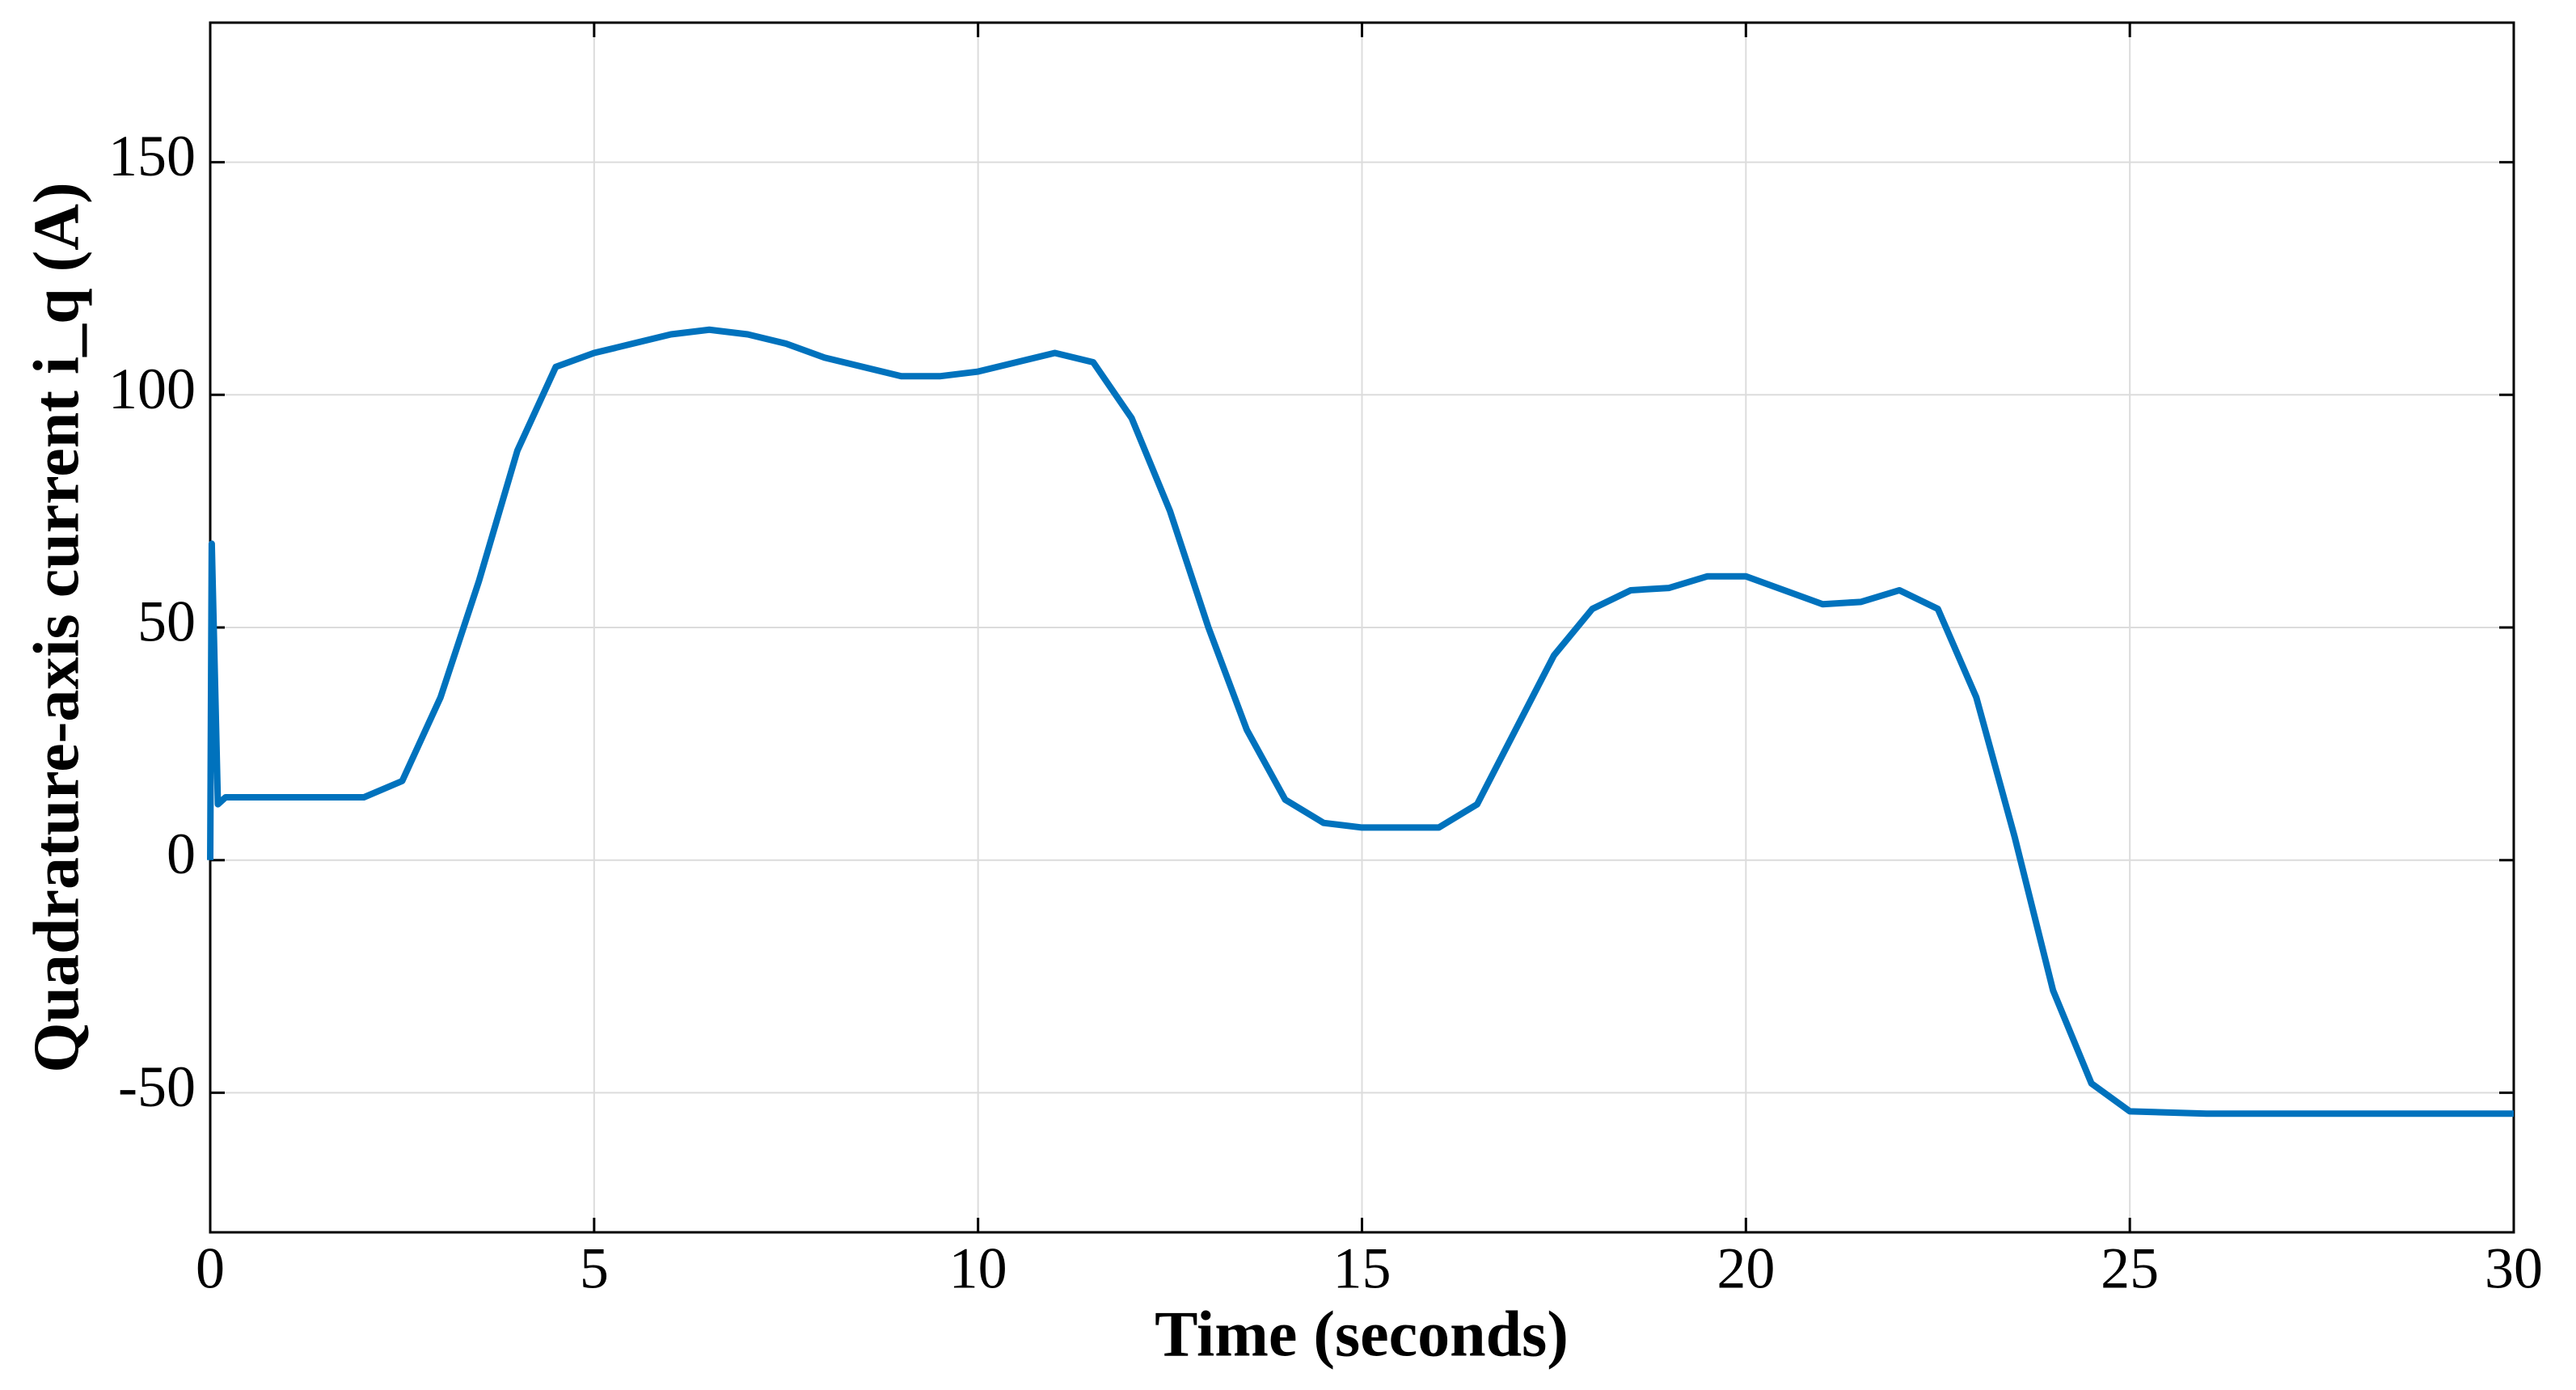 This screenshot has width=2576, height=1390. I want to click on x-tick-label: 25, so click(2130, 1268).